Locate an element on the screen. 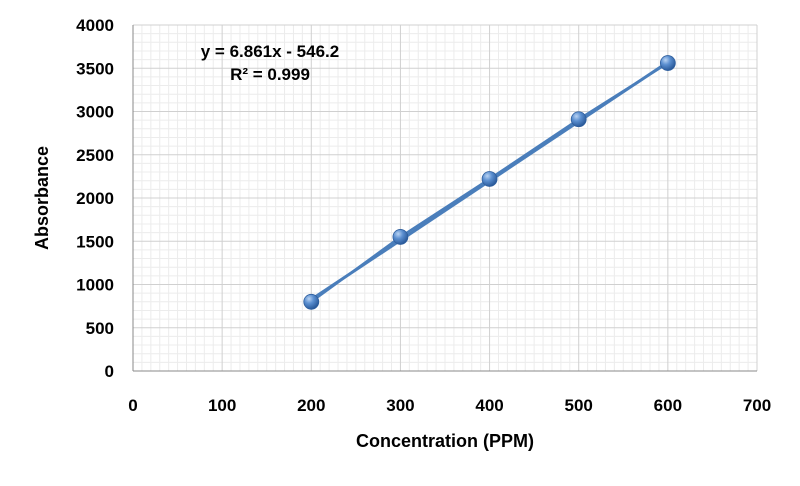 The height and width of the screenshot is (486, 800). x-tick-label: 200 is located at coordinates (311, 405).